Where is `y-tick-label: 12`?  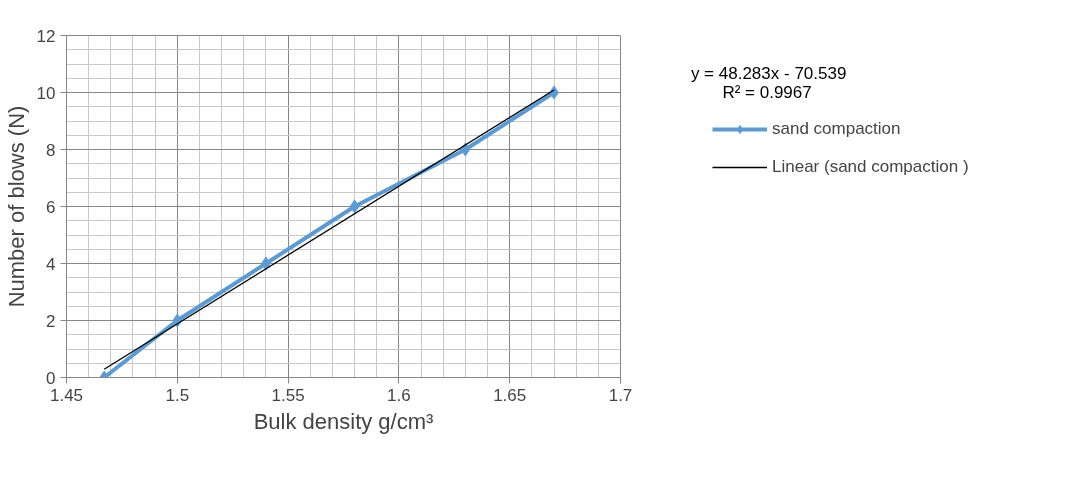
y-tick-label: 12 is located at coordinates (46, 36).